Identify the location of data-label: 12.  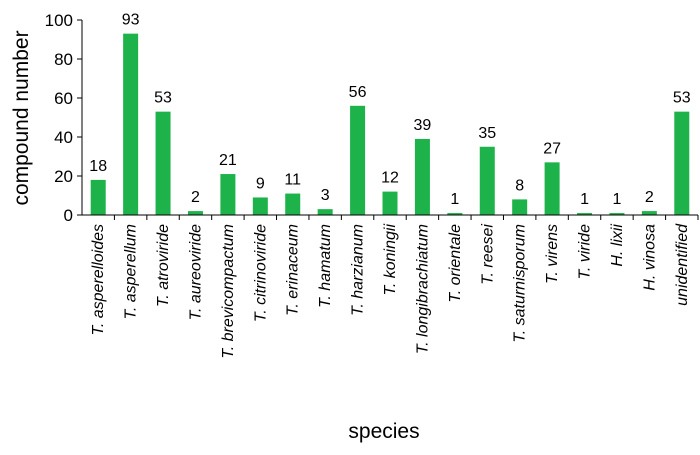
(390, 178).